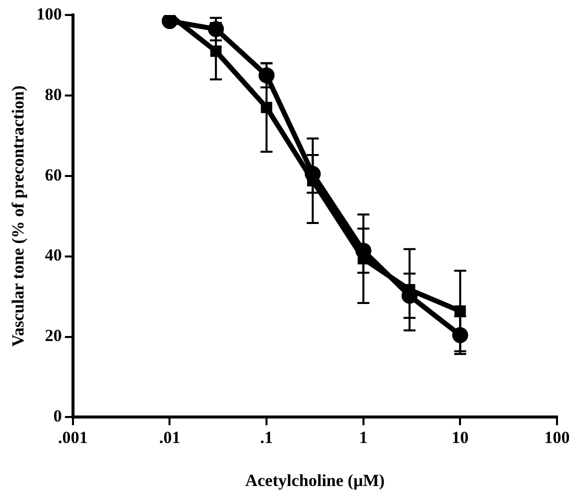  Describe the element at coordinates (315, 480) in the screenshot. I see `x-axis-title: Acetylcholine (μM)` at that location.